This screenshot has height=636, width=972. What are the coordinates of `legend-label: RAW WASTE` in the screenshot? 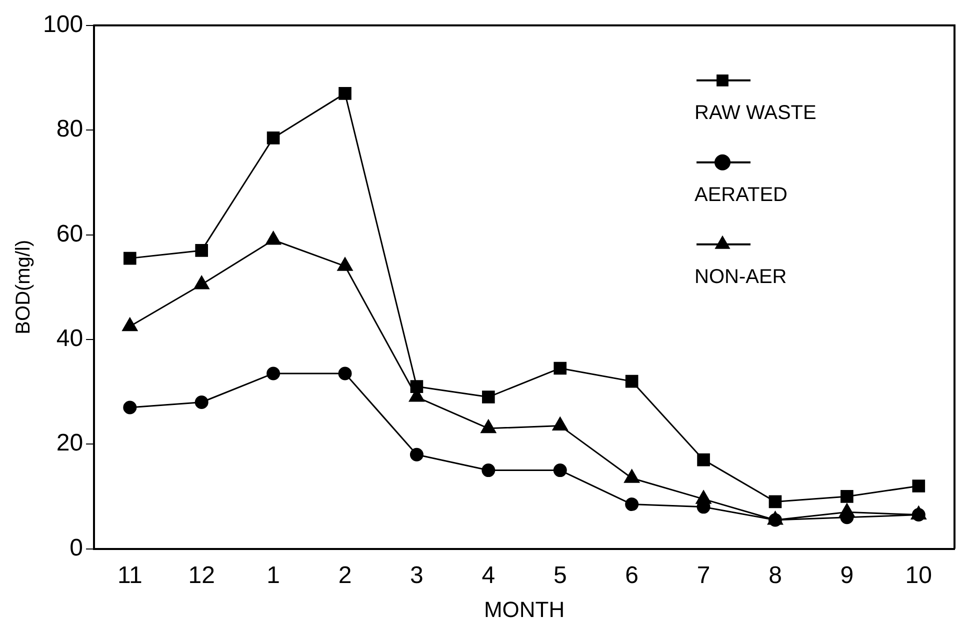 It's located at (755, 113).